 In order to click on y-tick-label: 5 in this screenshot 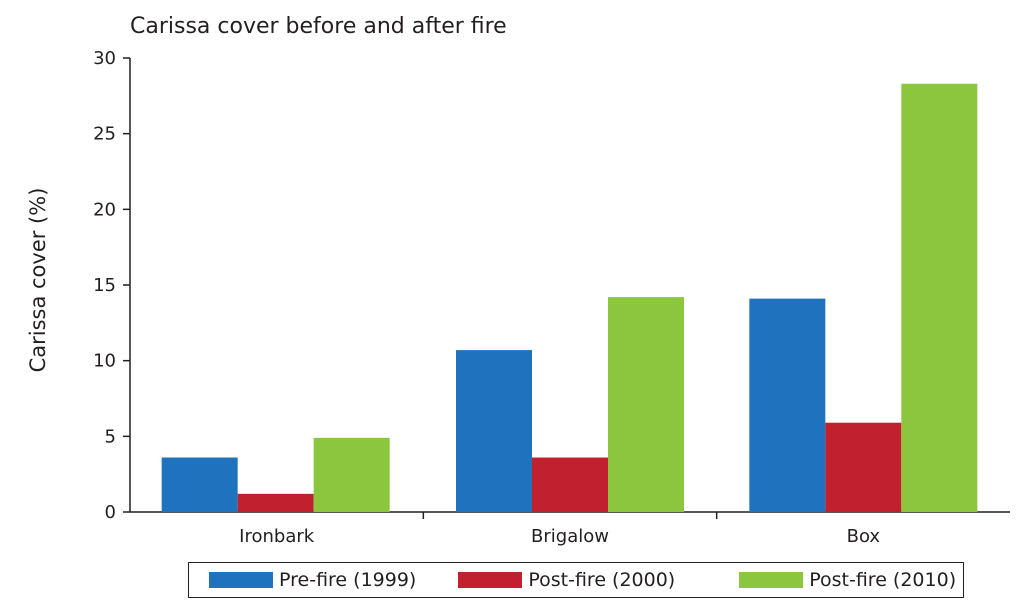, I will do `click(110, 436)`.